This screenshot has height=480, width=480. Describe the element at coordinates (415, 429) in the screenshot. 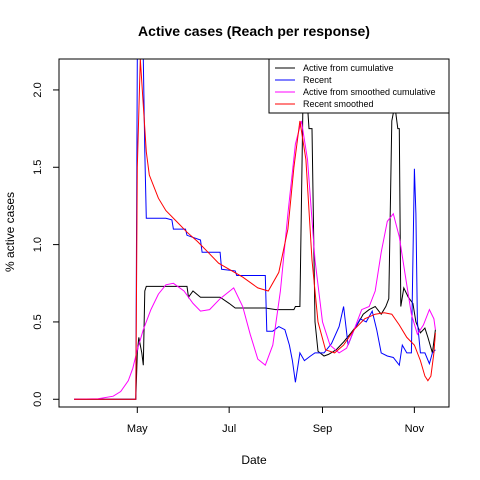

I see `x-tick-label: Nov` at that location.